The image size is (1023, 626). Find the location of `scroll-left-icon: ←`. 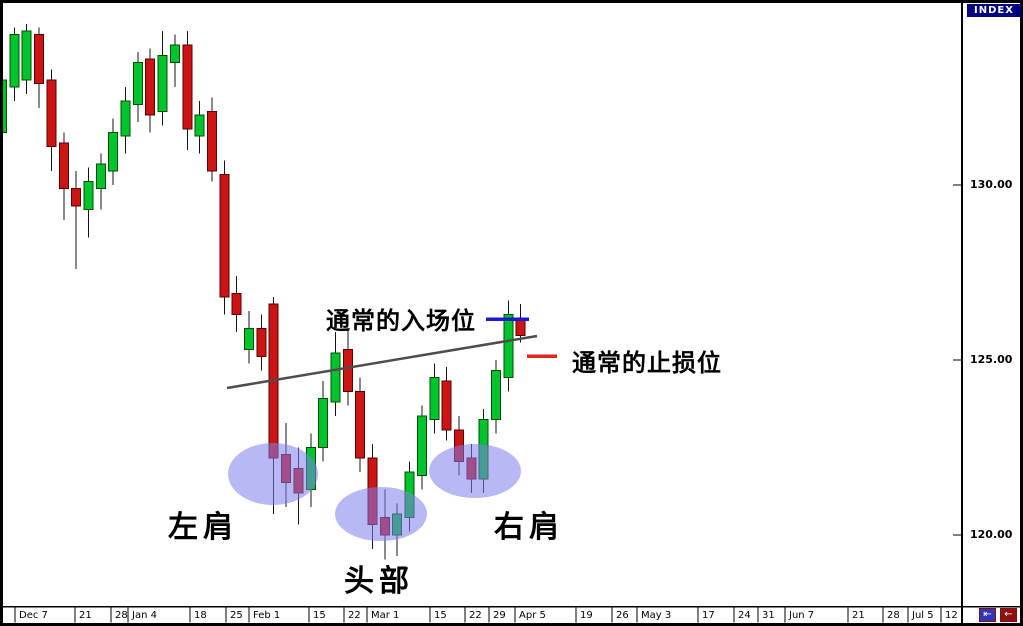

scroll-left-icon: ← is located at coordinates (1008, 614).